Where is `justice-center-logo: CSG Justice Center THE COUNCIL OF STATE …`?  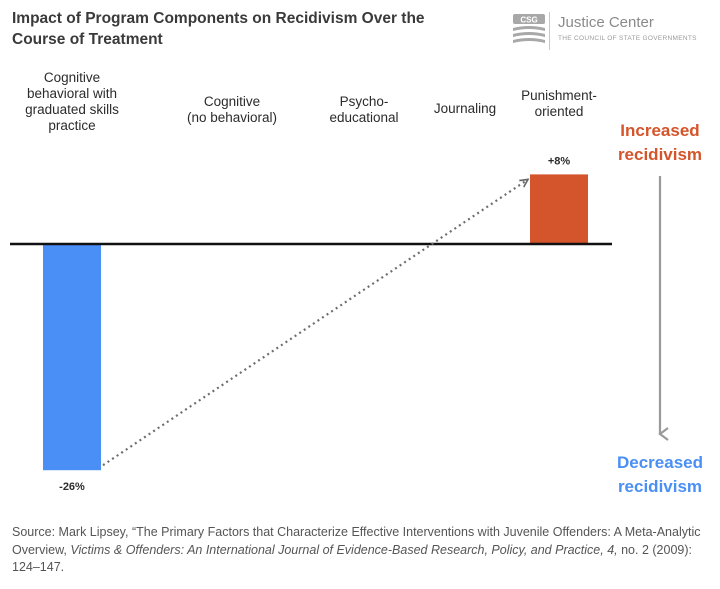 justice-center-logo: CSG Justice Center THE COUNCIL OF STATE … is located at coordinates (611, 32).